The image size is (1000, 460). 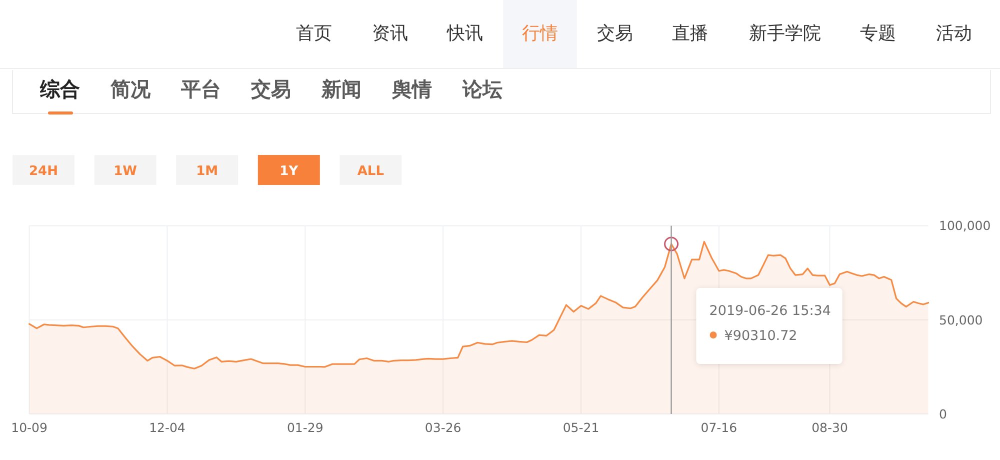 I want to click on tooltip-text: ¥90310.72, so click(x=761, y=336).